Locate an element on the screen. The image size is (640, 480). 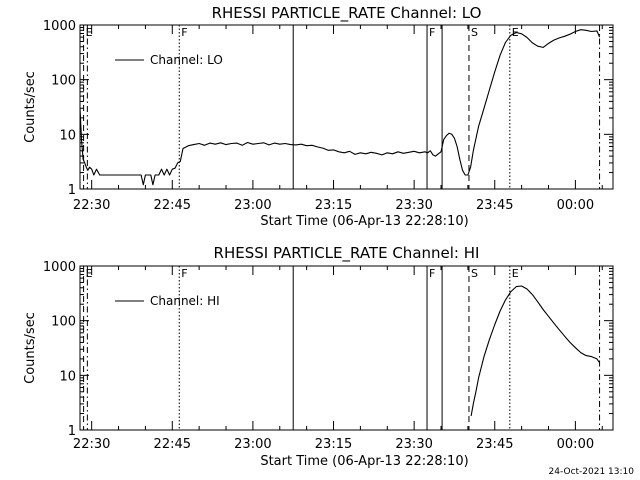
legend-label: Channel: HI is located at coordinates (185, 301).